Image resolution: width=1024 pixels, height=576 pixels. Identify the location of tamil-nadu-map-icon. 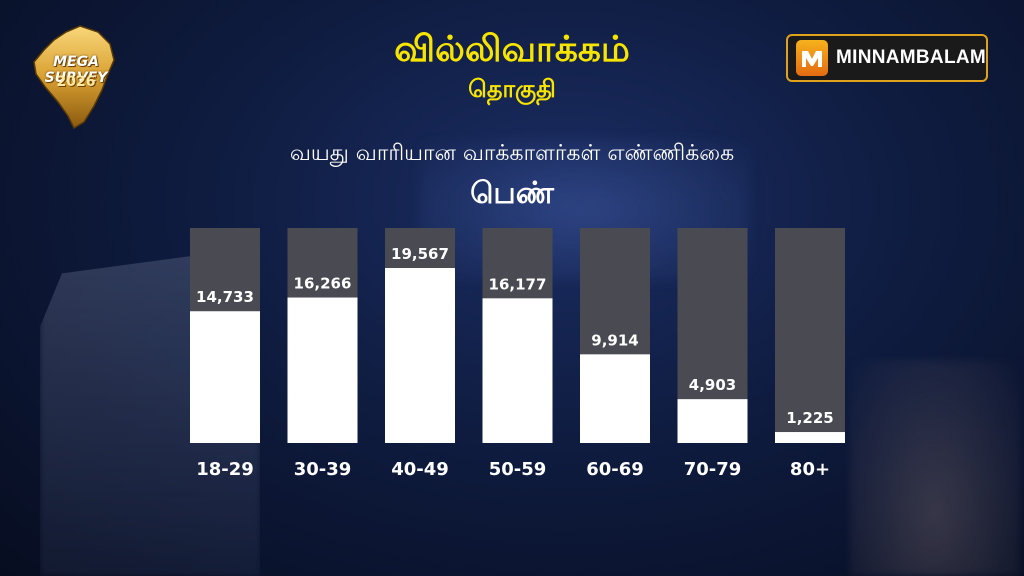
(74, 77).